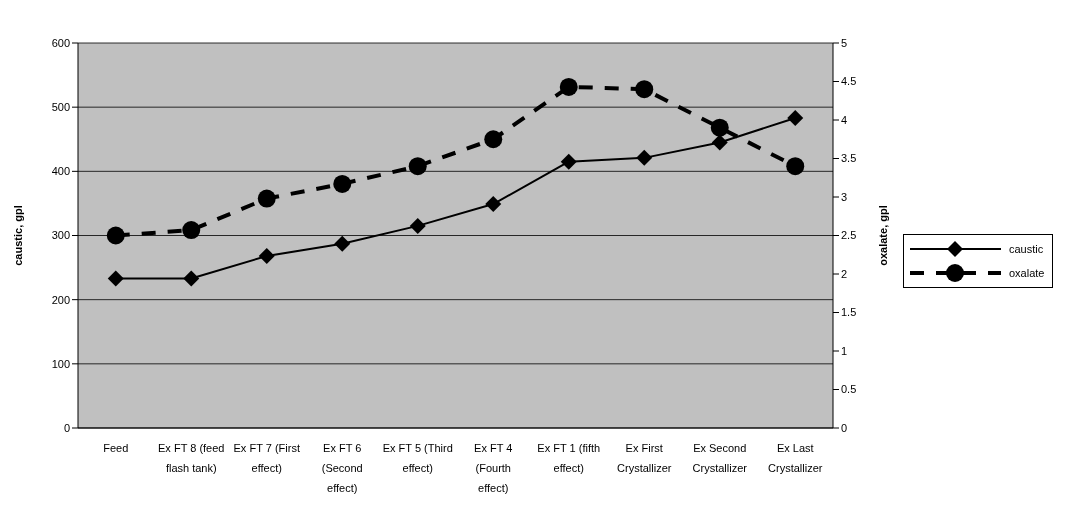  I want to click on x-tick-label: Ex First Crystallizer, so click(644, 458).